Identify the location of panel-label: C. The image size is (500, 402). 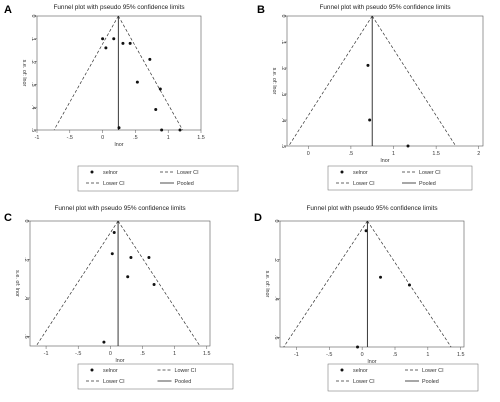
(8, 218).